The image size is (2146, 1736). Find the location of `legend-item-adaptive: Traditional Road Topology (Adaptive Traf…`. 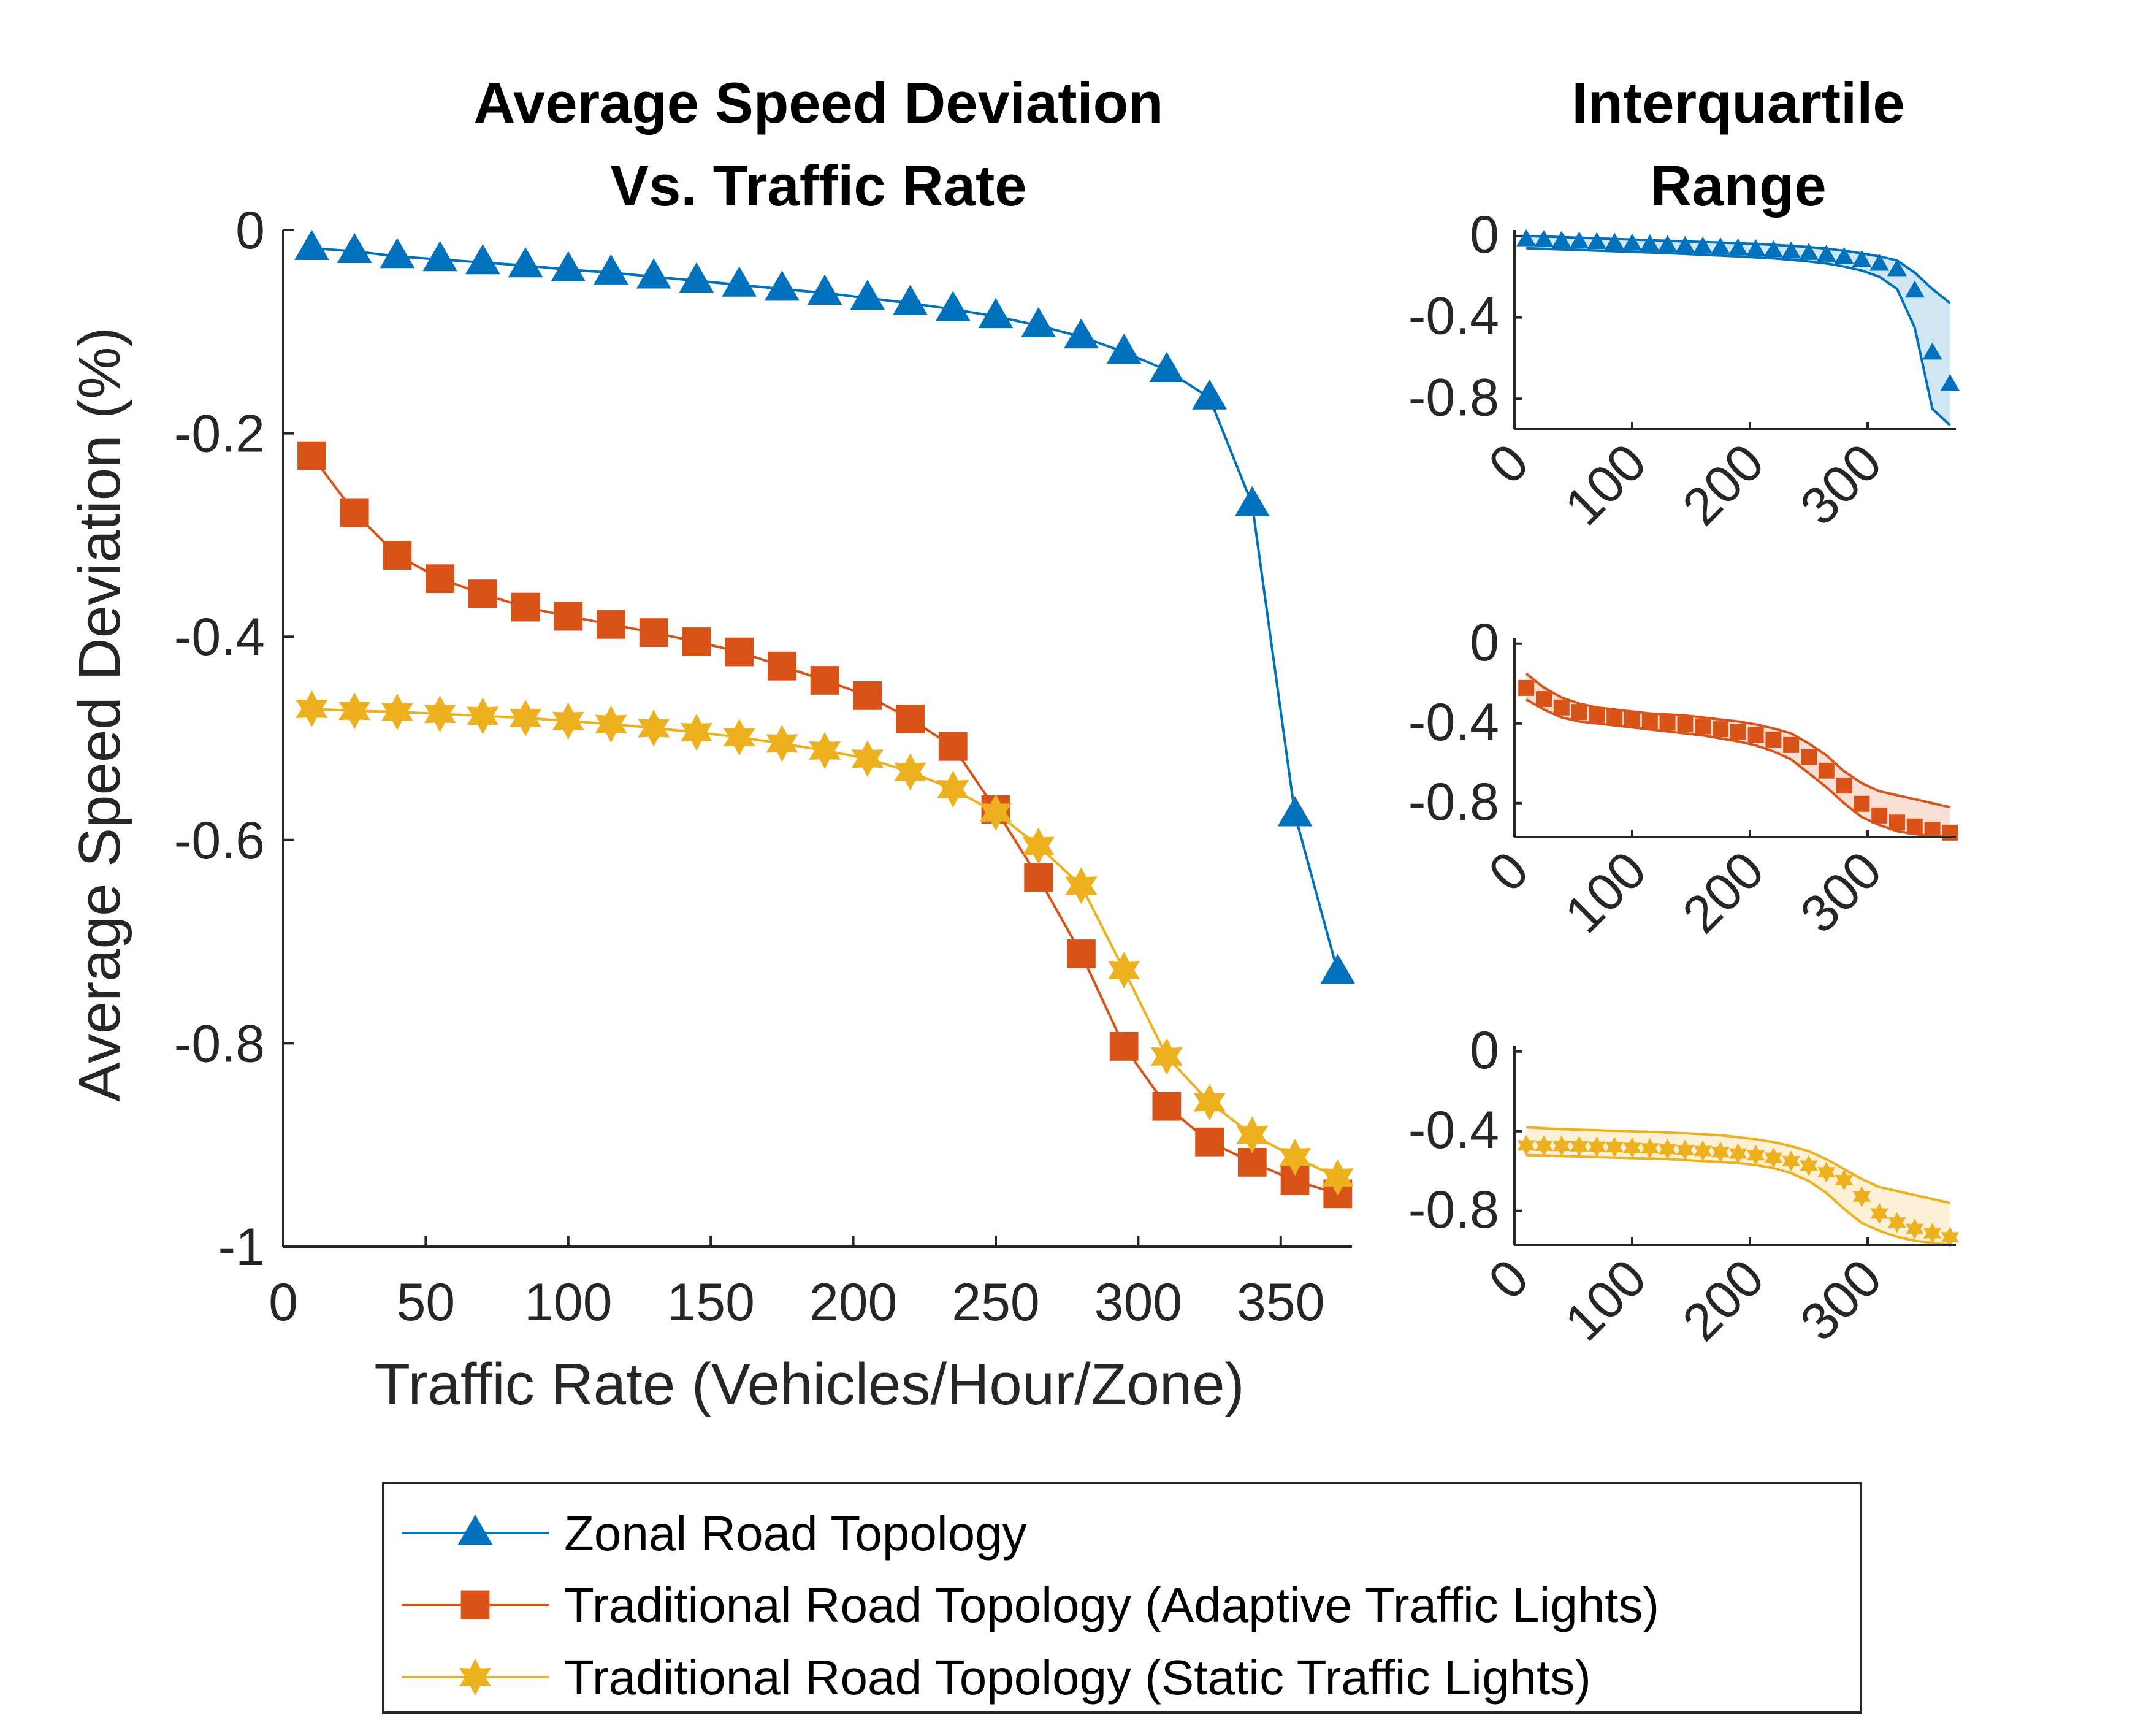

legend-item-adaptive: Traditional Road Topology (Adaptive Traf… is located at coordinates (1030, 1605).